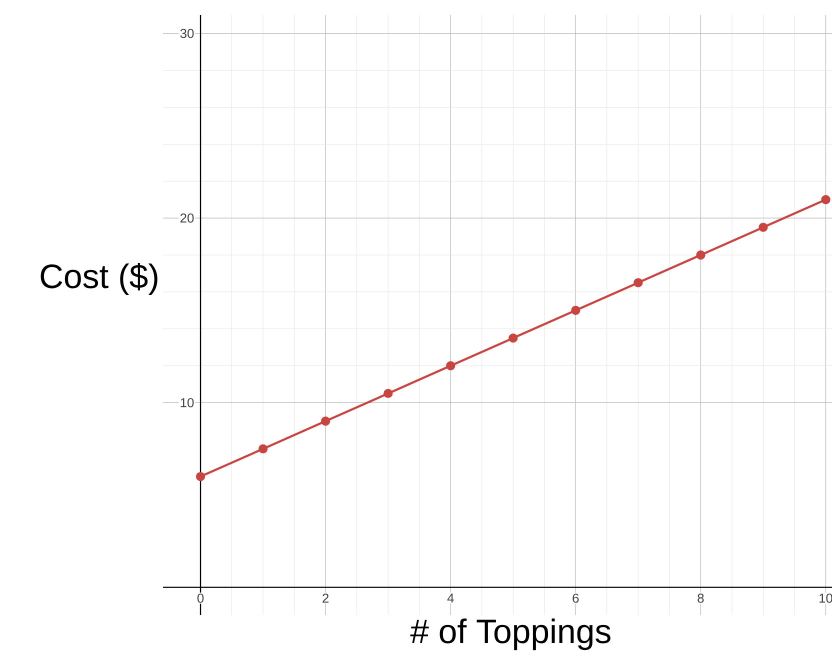 The height and width of the screenshot is (657, 832). I want to click on x-tick-label: 10, so click(826, 598).